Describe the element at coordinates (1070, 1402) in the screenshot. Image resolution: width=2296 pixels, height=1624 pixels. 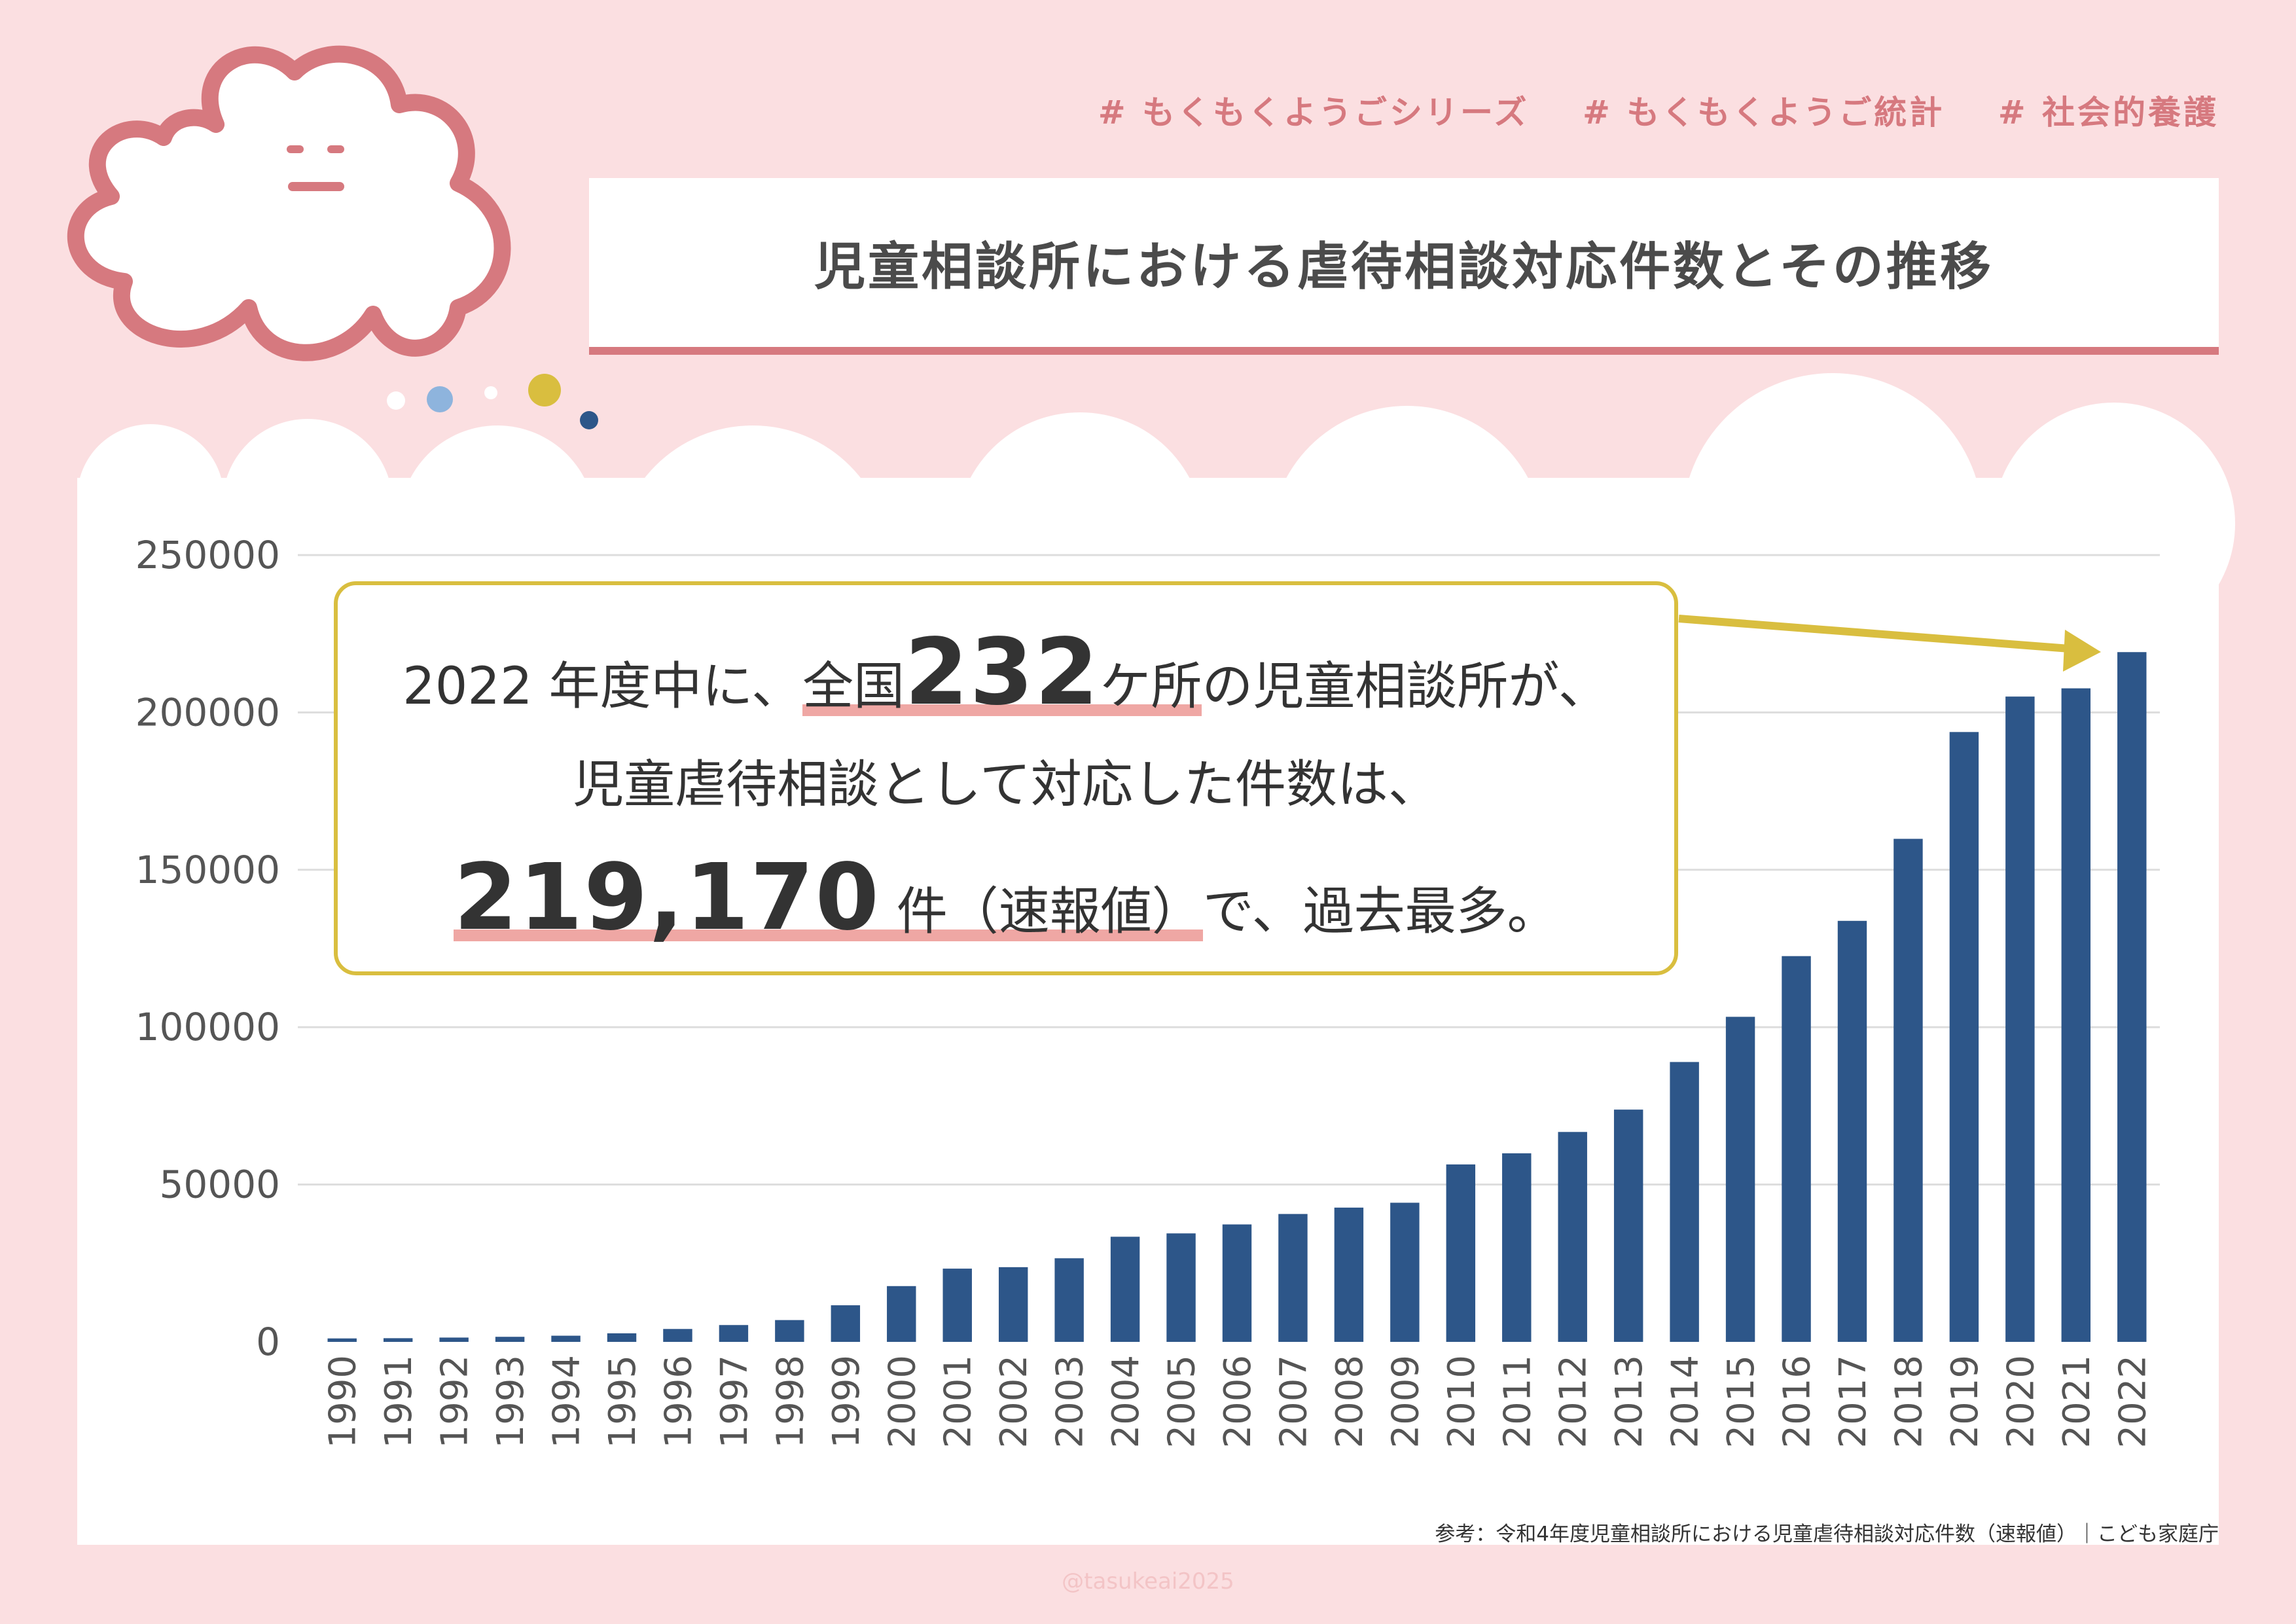
I see `x-tick-label: 2003` at that location.